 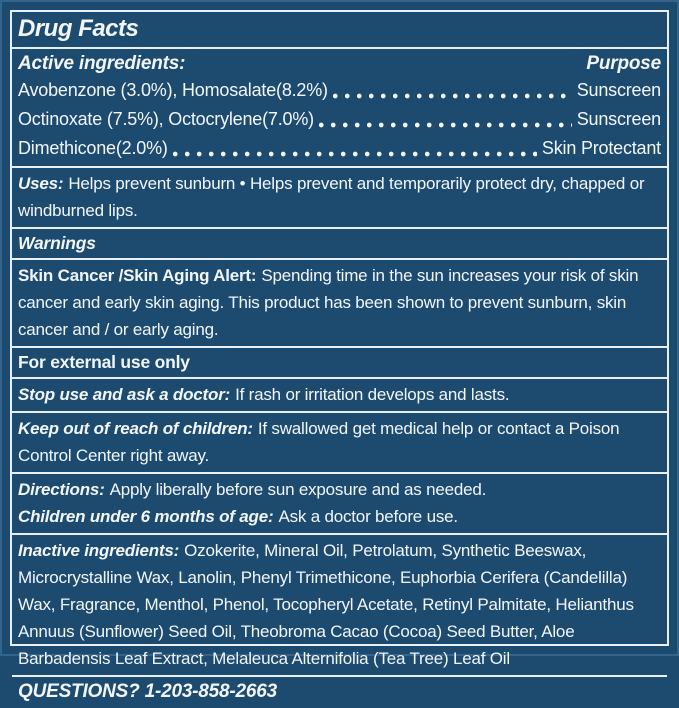 I want to click on children-label: Children under 6 months of age:, so click(x=146, y=516).